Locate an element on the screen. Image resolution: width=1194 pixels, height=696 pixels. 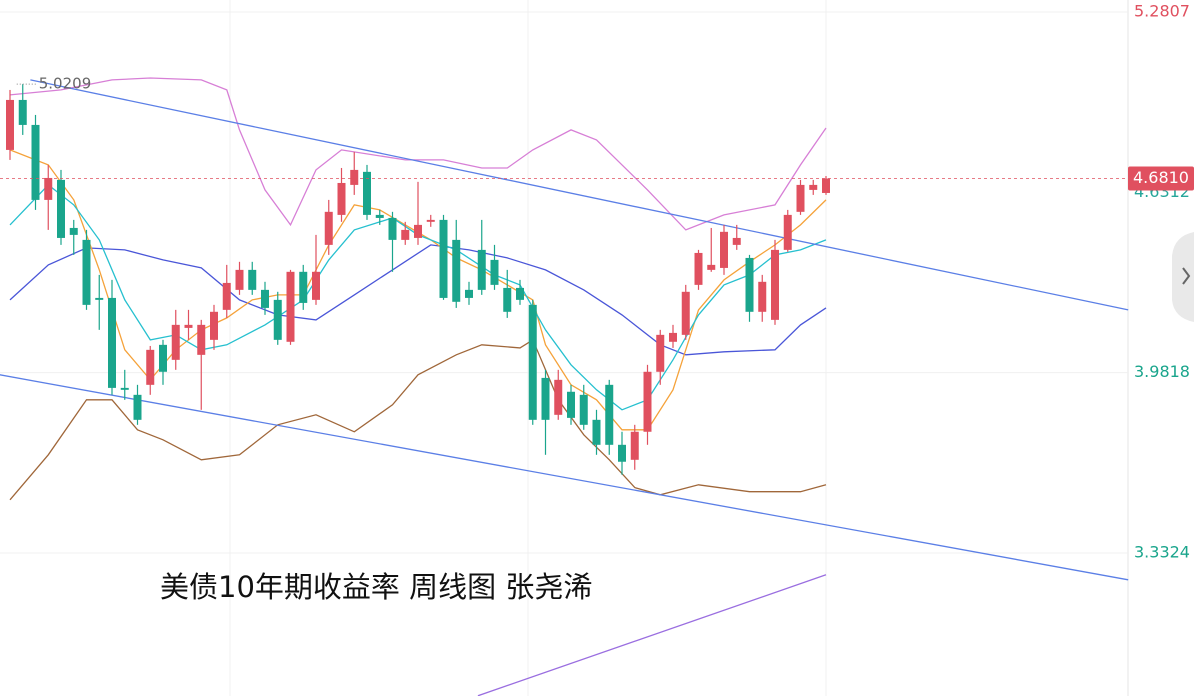
last-price-box is located at coordinates (1161, 178).